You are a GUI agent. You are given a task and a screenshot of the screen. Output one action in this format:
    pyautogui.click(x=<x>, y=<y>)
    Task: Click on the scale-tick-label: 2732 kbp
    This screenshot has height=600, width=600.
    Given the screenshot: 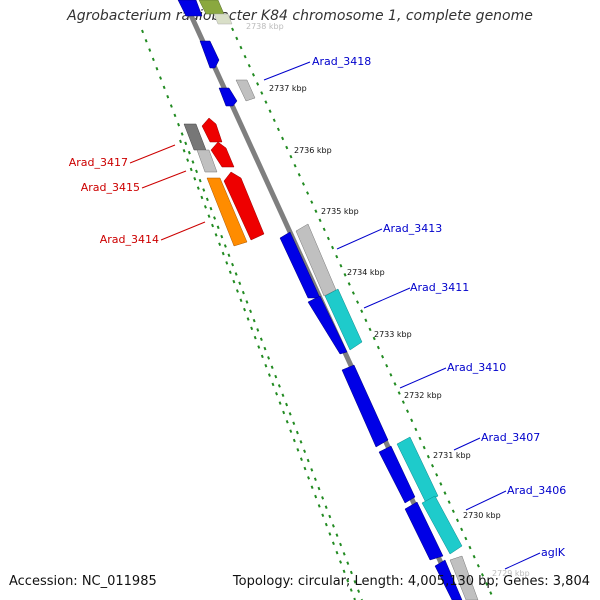 What is the action you would take?
    pyautogui.click(x=423, y=395)
    